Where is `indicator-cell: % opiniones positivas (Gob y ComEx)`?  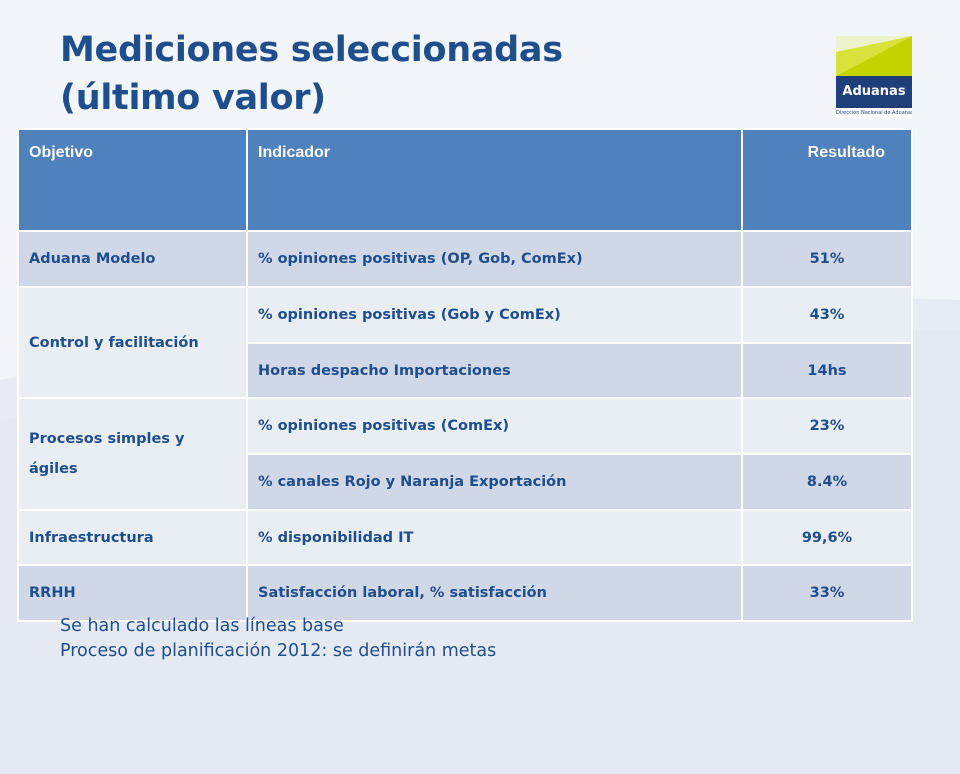
indicator-cell: % opiniones positivas (Gob y ComEx) is located at coordinates (494, 315).